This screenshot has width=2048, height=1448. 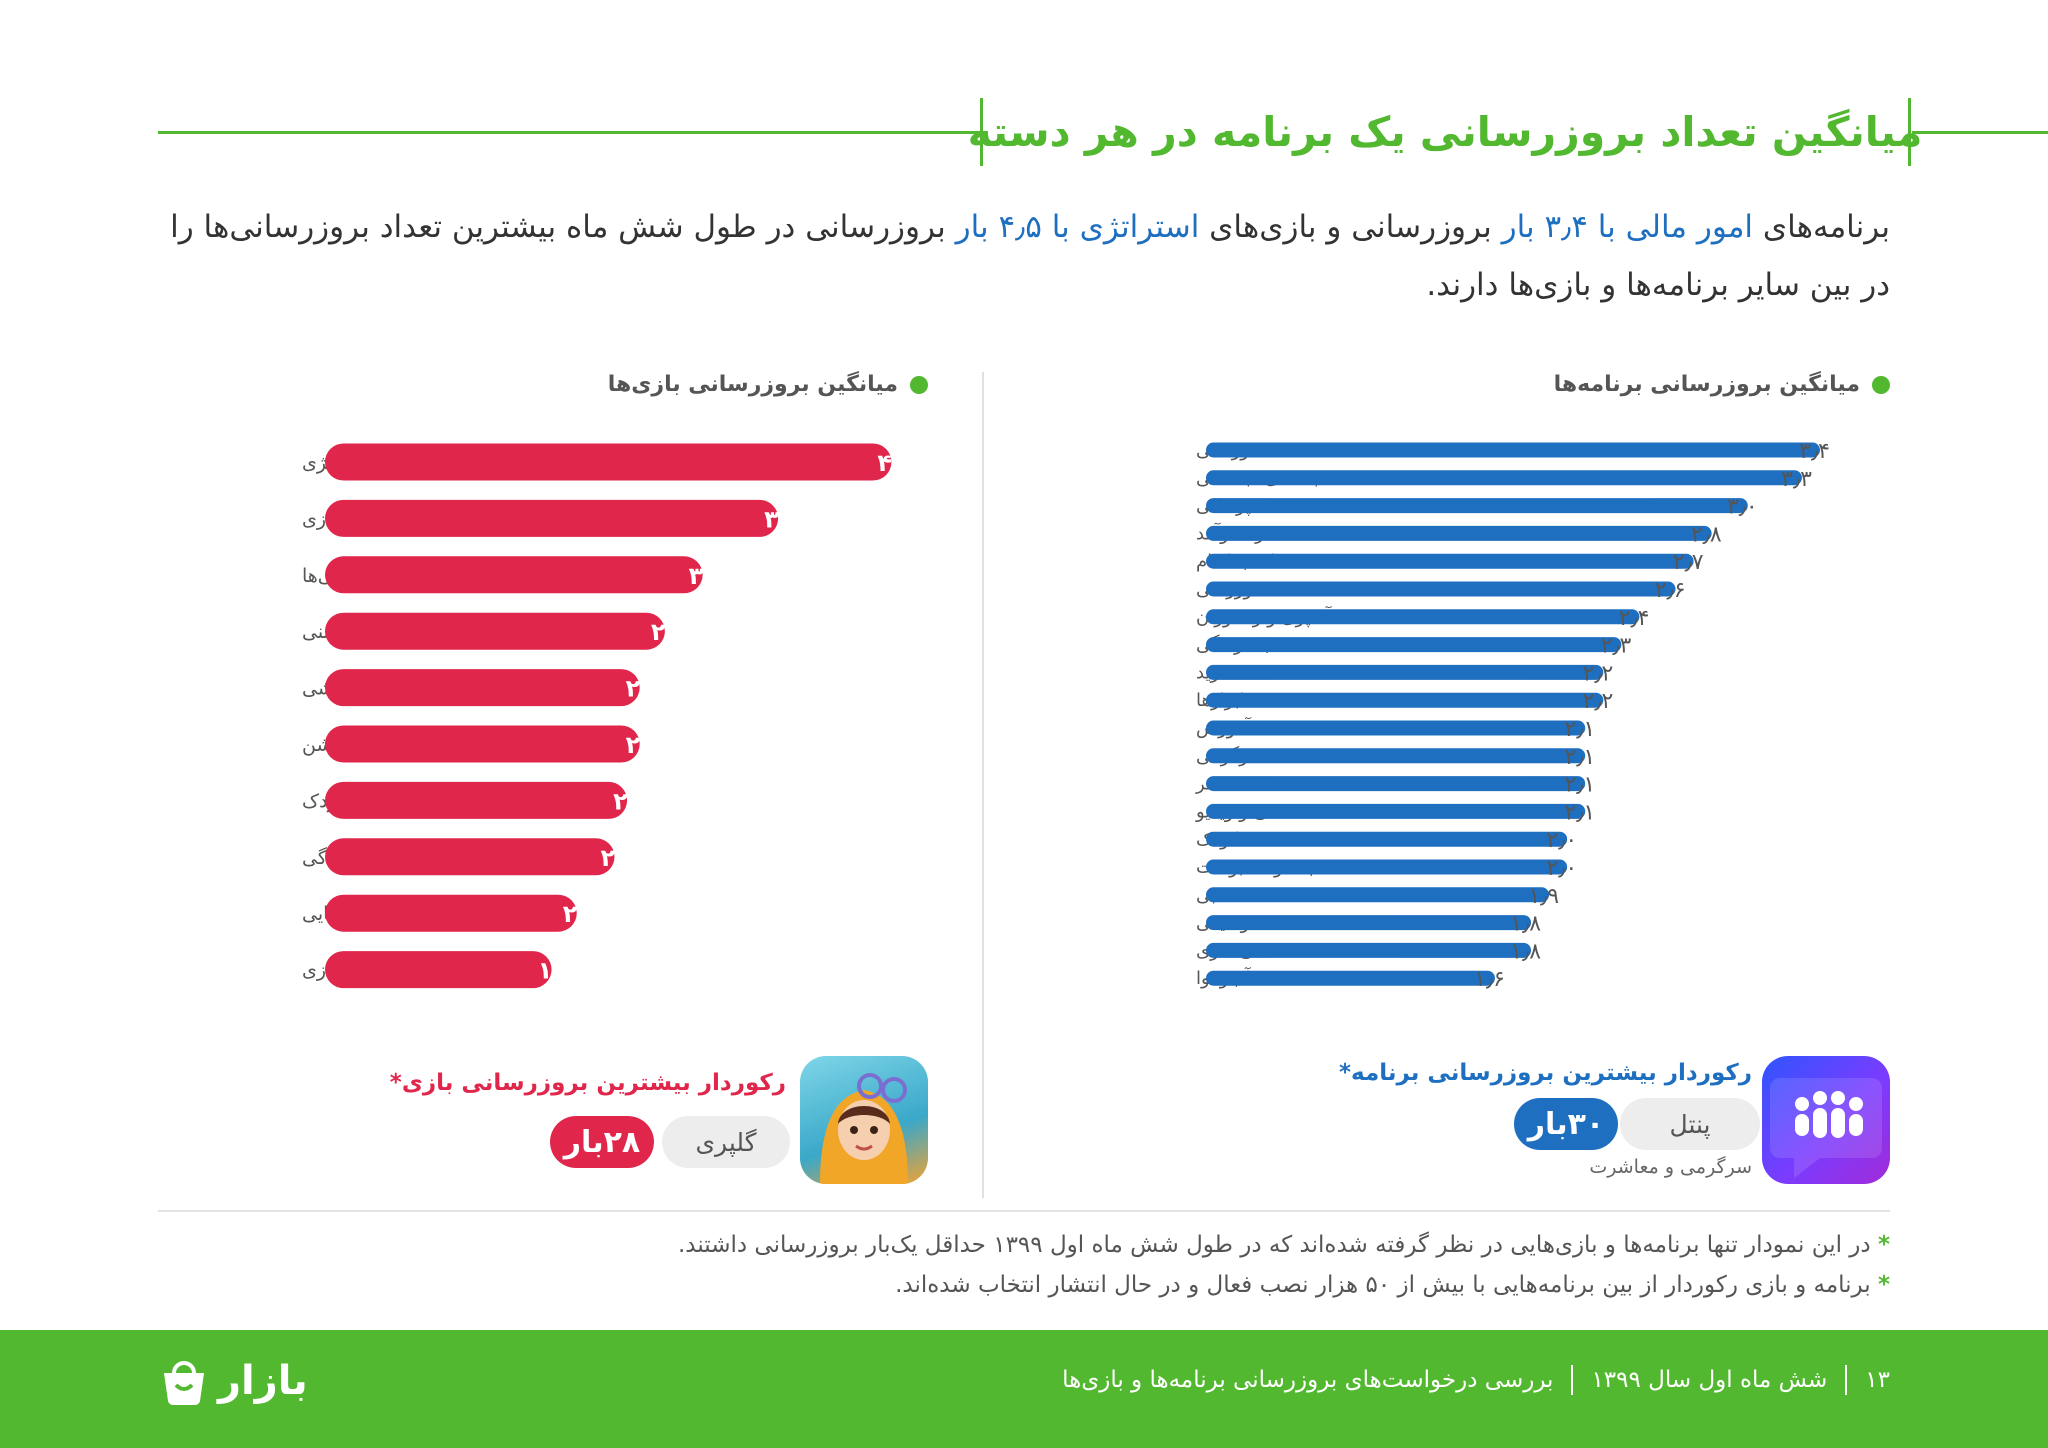 I want to click on summary-text-2: بروزرسانی و بازی‌های, so click(x=1350, y=227).